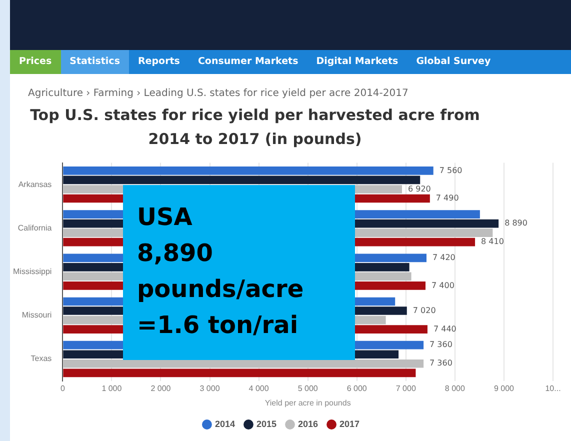  What do you see at coordinates (424, 310) in the screenshot?
I see `data-label: 7 020` at bounding box center [424, 310].